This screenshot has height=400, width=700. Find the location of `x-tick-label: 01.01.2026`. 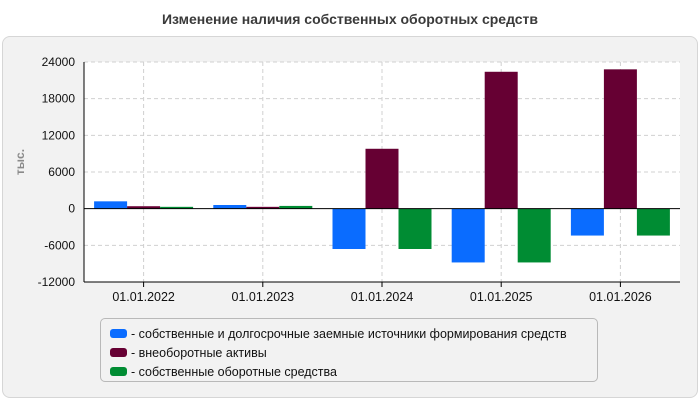

x-tick-label: 01.01.2026 is located at coordinates (620, 297).